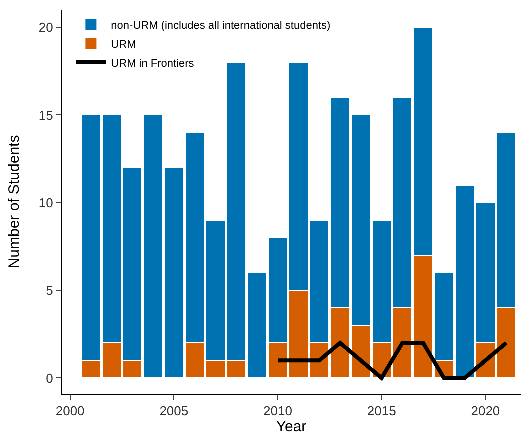  Describe the element at coordinates (50, 378) in the screenshot. I see `y-tick-label: 0` at that location.